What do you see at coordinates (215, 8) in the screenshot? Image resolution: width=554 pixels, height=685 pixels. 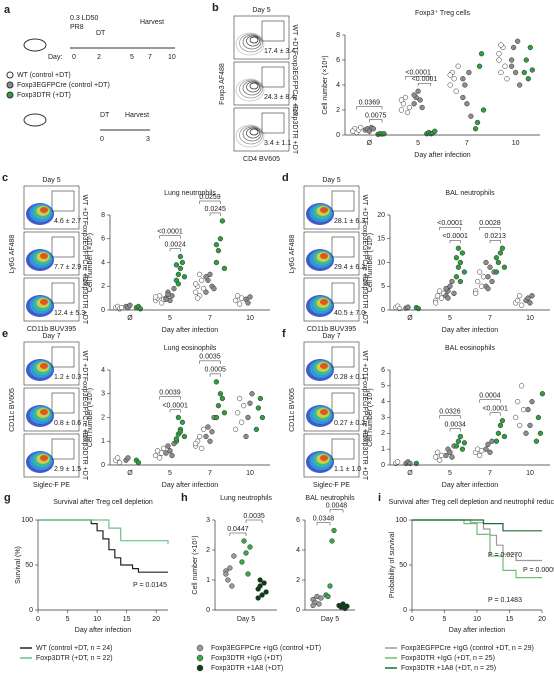 I see `panel-label: b` at bounding box center [215, 8].